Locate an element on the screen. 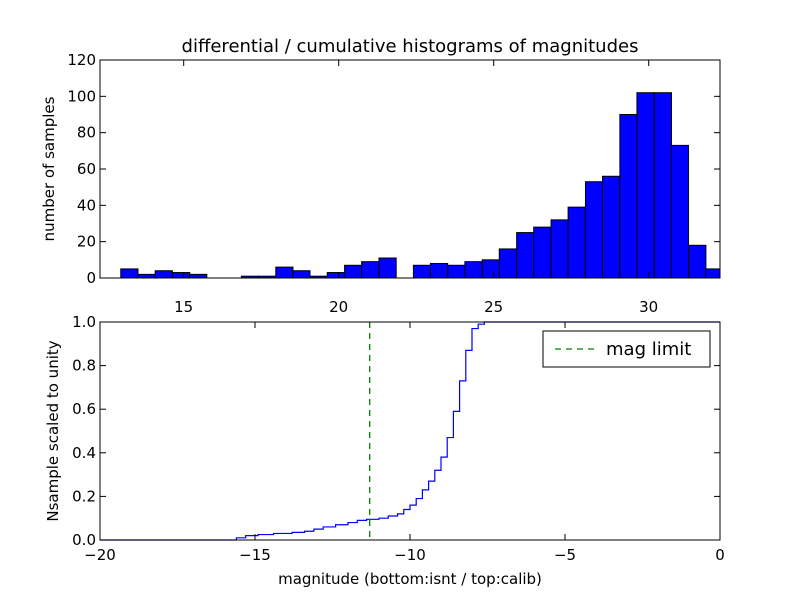 This screenshot has height=600, width=800. bottom-y-tick-label-0: 0.0 is located at coordinates (84, 540).